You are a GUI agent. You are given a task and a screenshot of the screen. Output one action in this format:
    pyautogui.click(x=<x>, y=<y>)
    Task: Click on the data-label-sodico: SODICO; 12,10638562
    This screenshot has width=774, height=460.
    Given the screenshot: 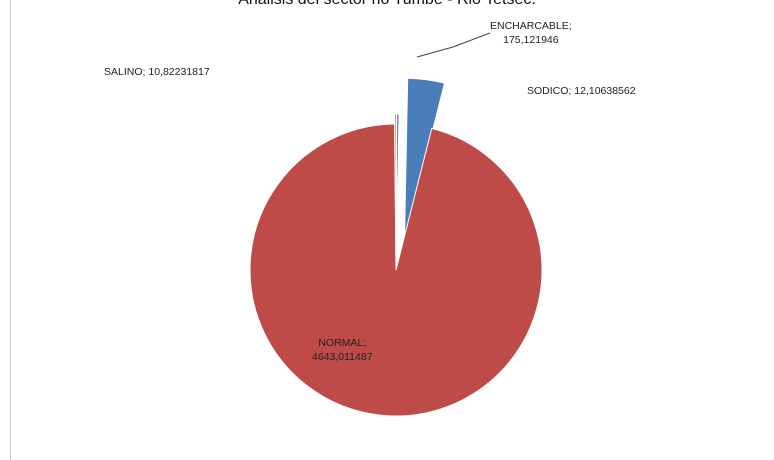 What is the action you would take?
    pyautogui.click(x=581, y=91)
    